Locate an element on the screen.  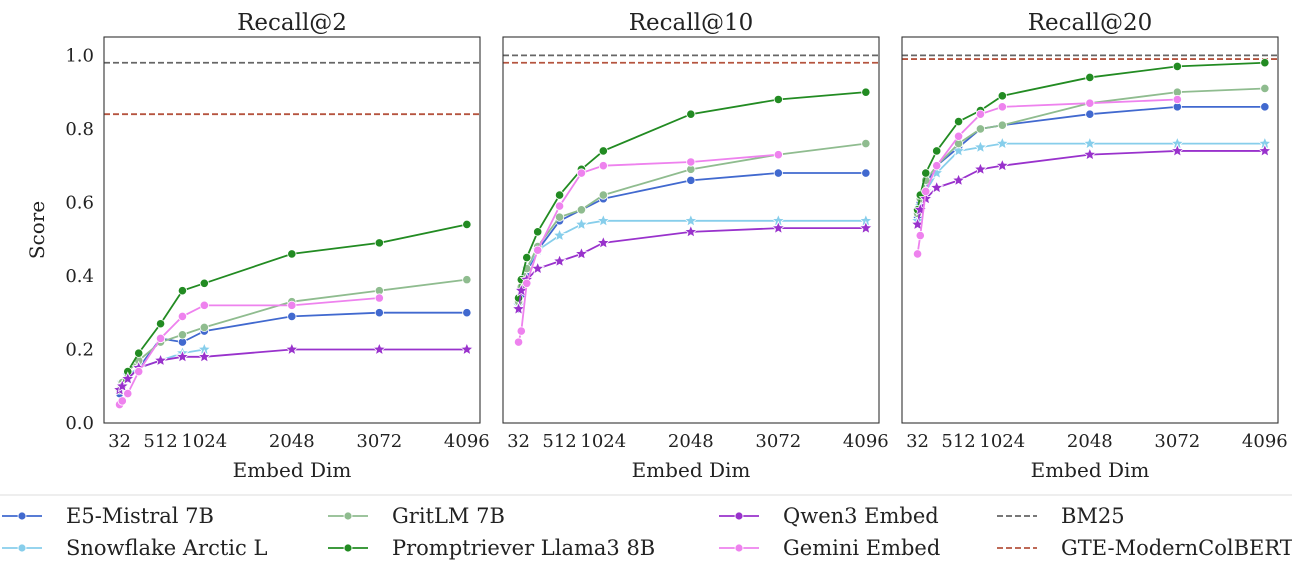
legend-label: Promptriever Llama3 8B is located at coordinates (523, 548).